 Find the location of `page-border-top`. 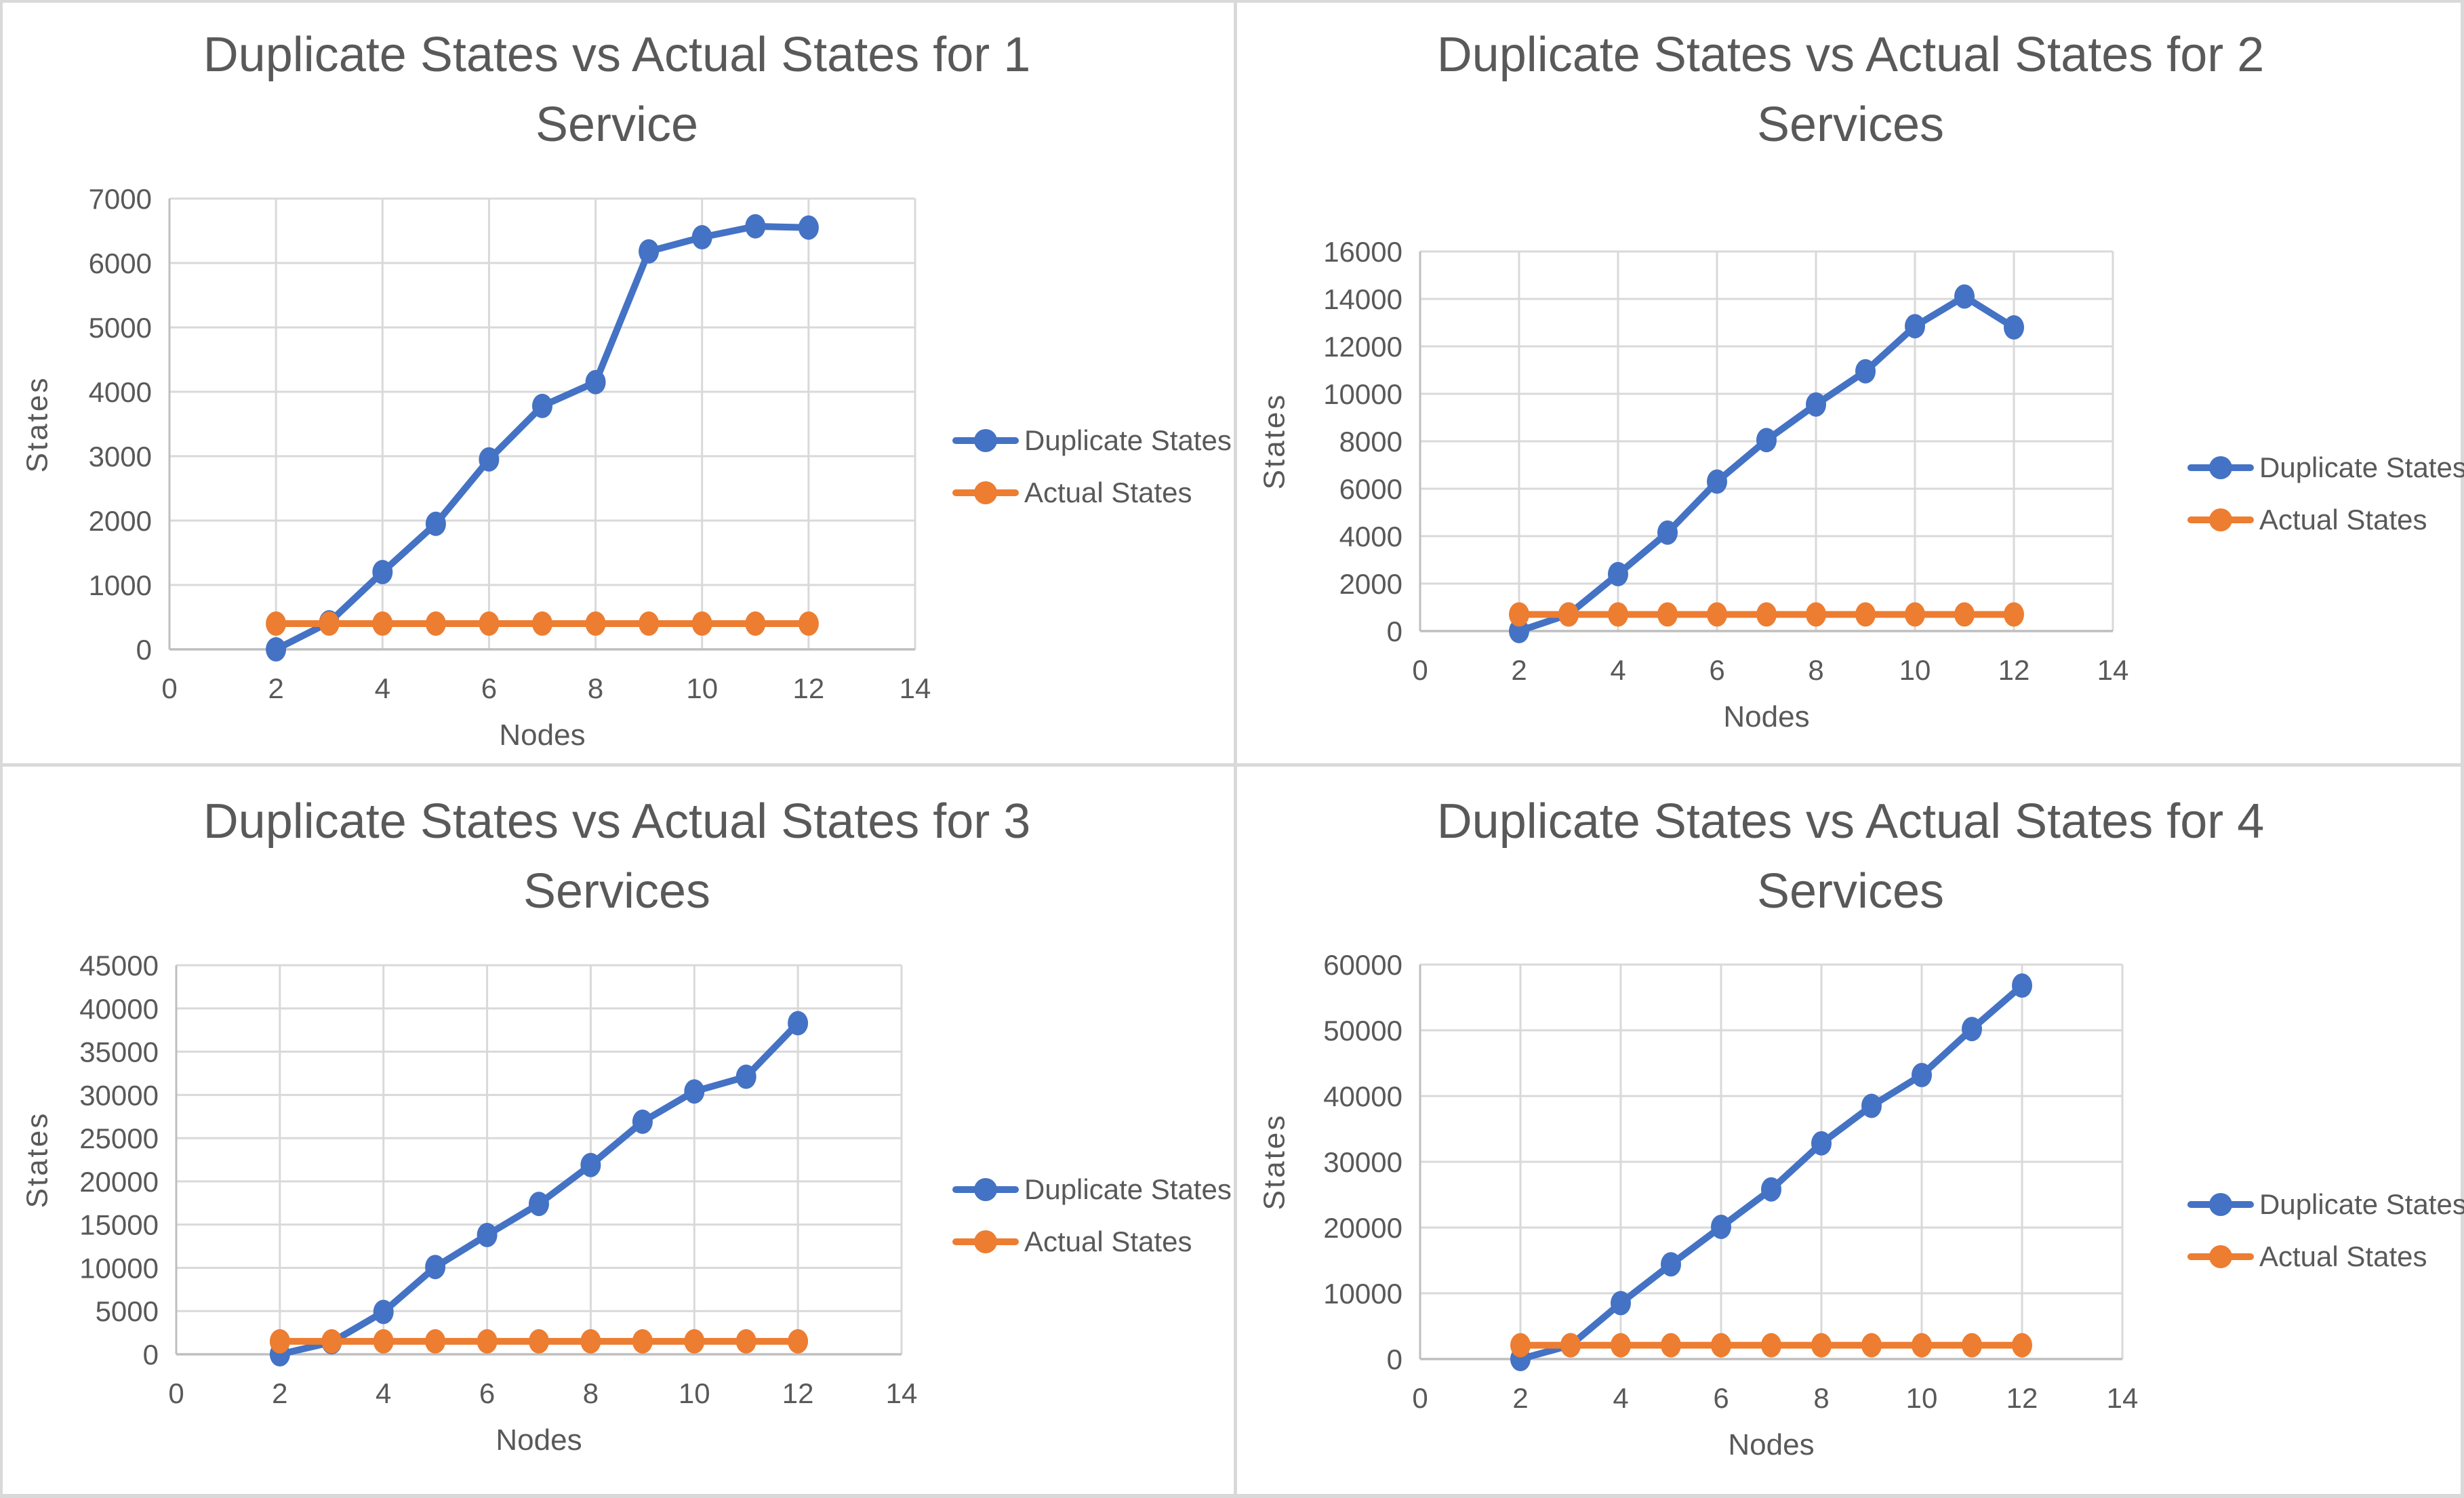

page-border-top is located at coordinates (1232, 1).